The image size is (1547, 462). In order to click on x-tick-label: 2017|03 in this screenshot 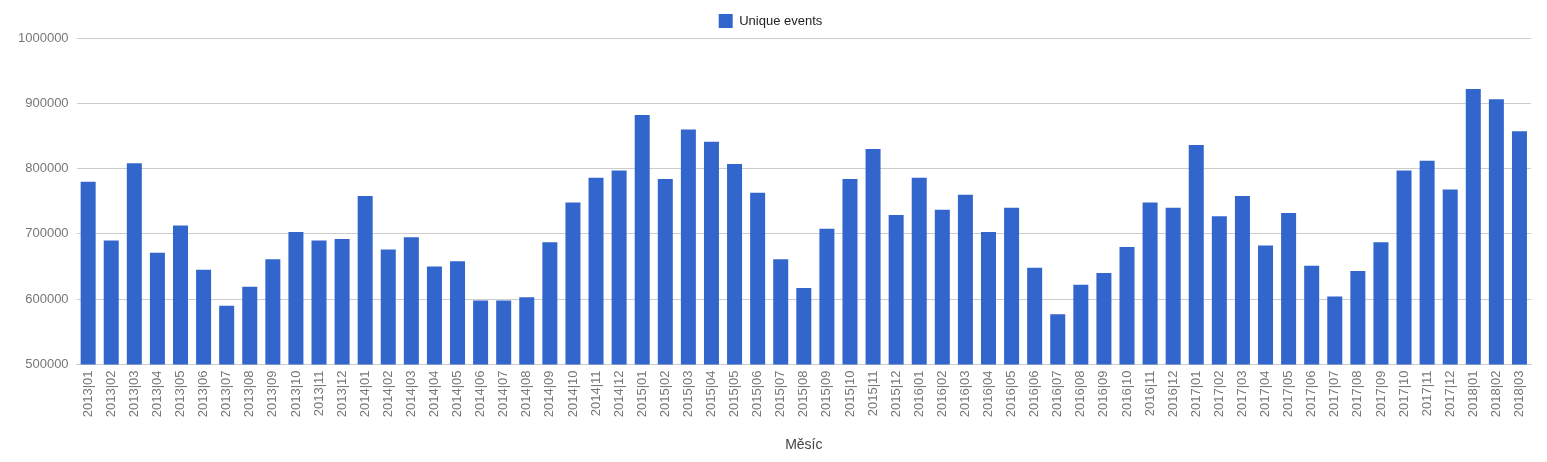, I will do `click(1242, 394)`.